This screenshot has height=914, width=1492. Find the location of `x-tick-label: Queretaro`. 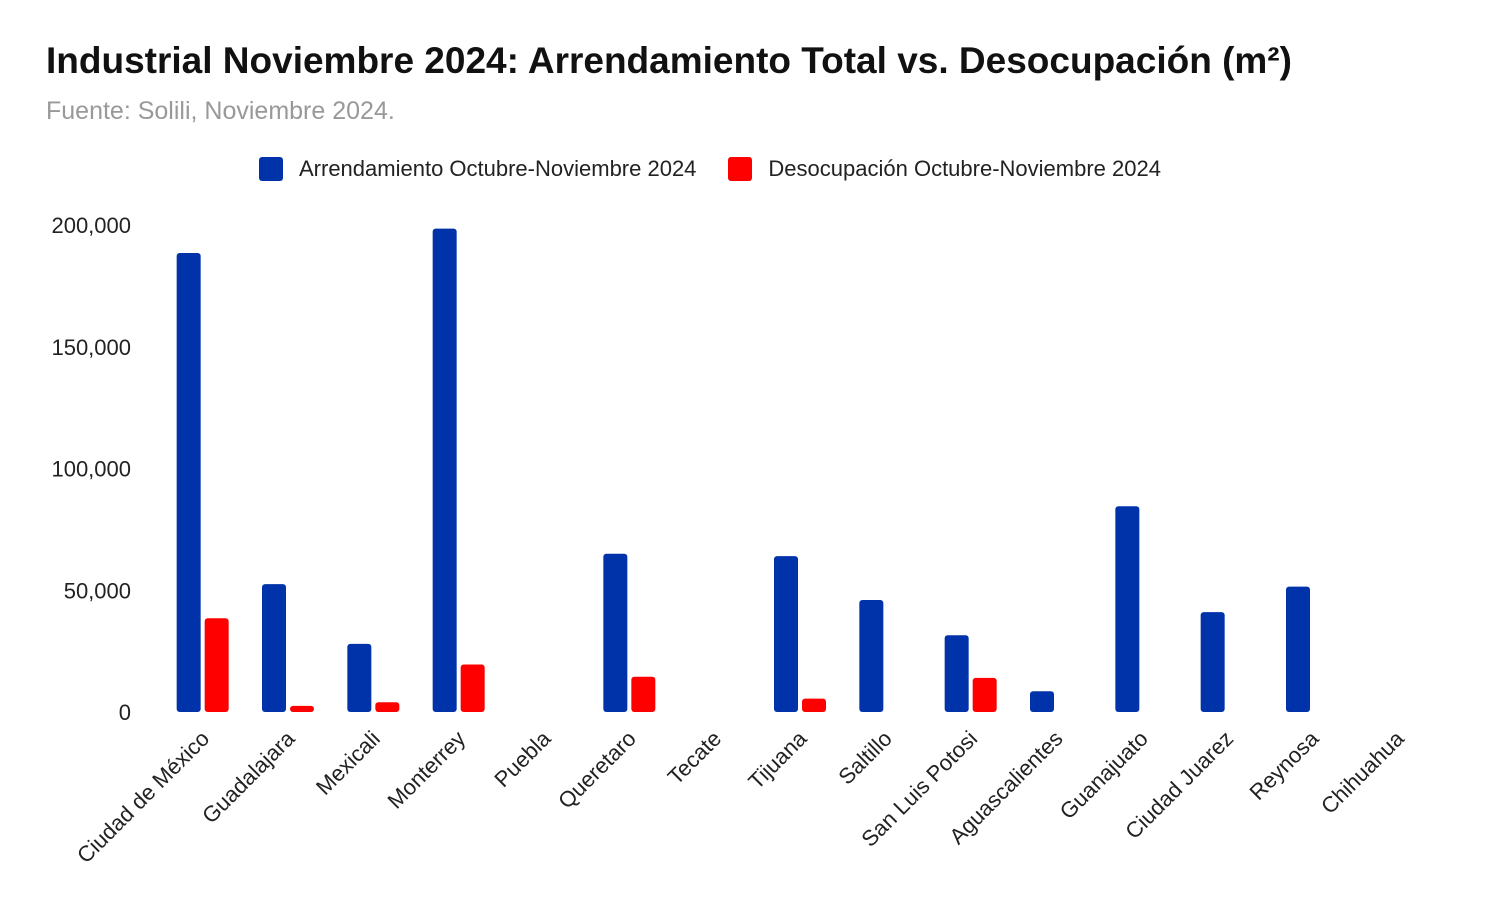

x-tick-label: Queretaro is located at coordinates (597, 770).